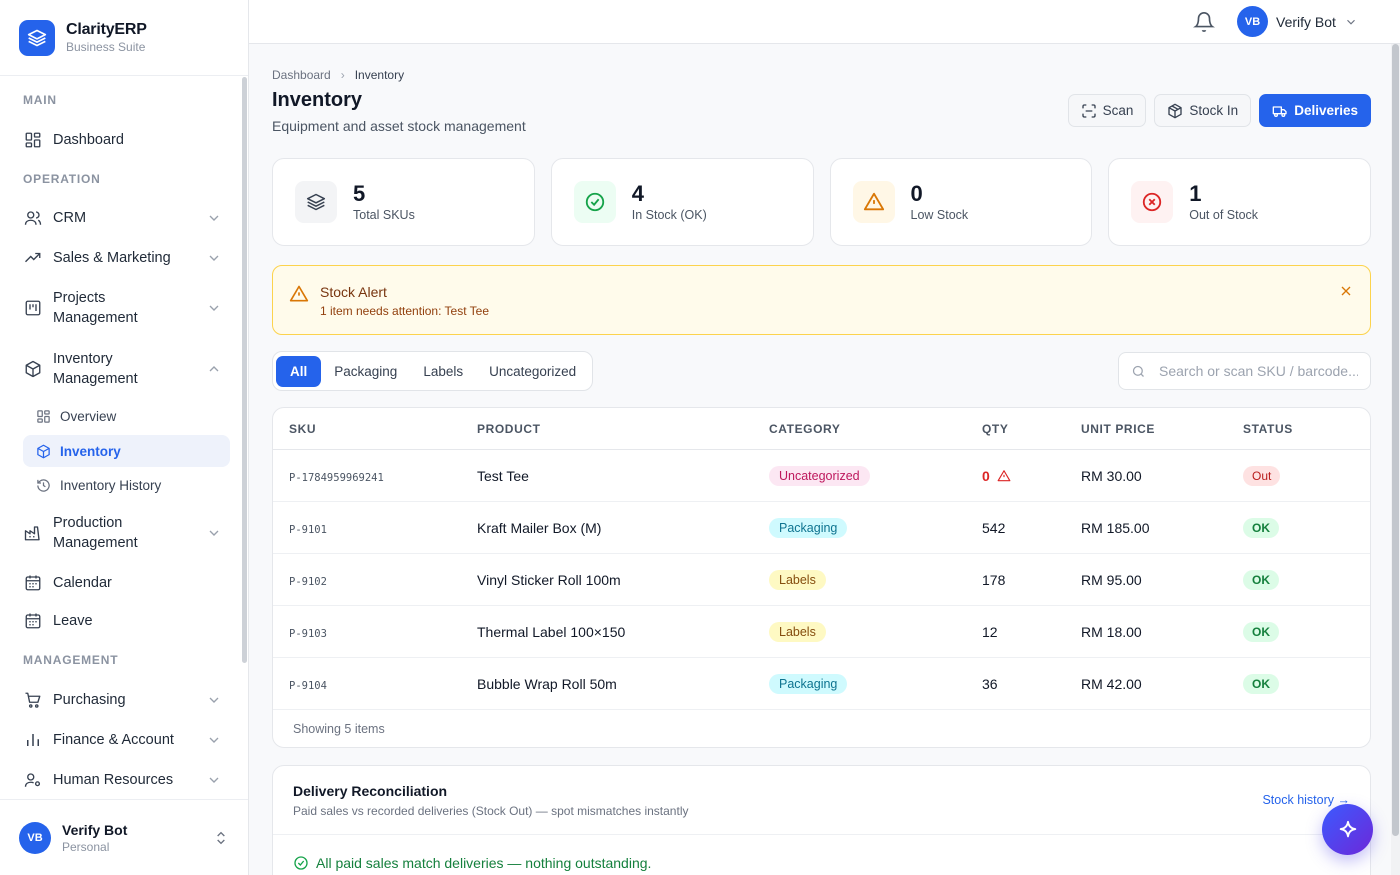 Image resolution: width=1400 pixels, height=875 pixels. I want to click on category-badge: Labels, so click(797, 631).